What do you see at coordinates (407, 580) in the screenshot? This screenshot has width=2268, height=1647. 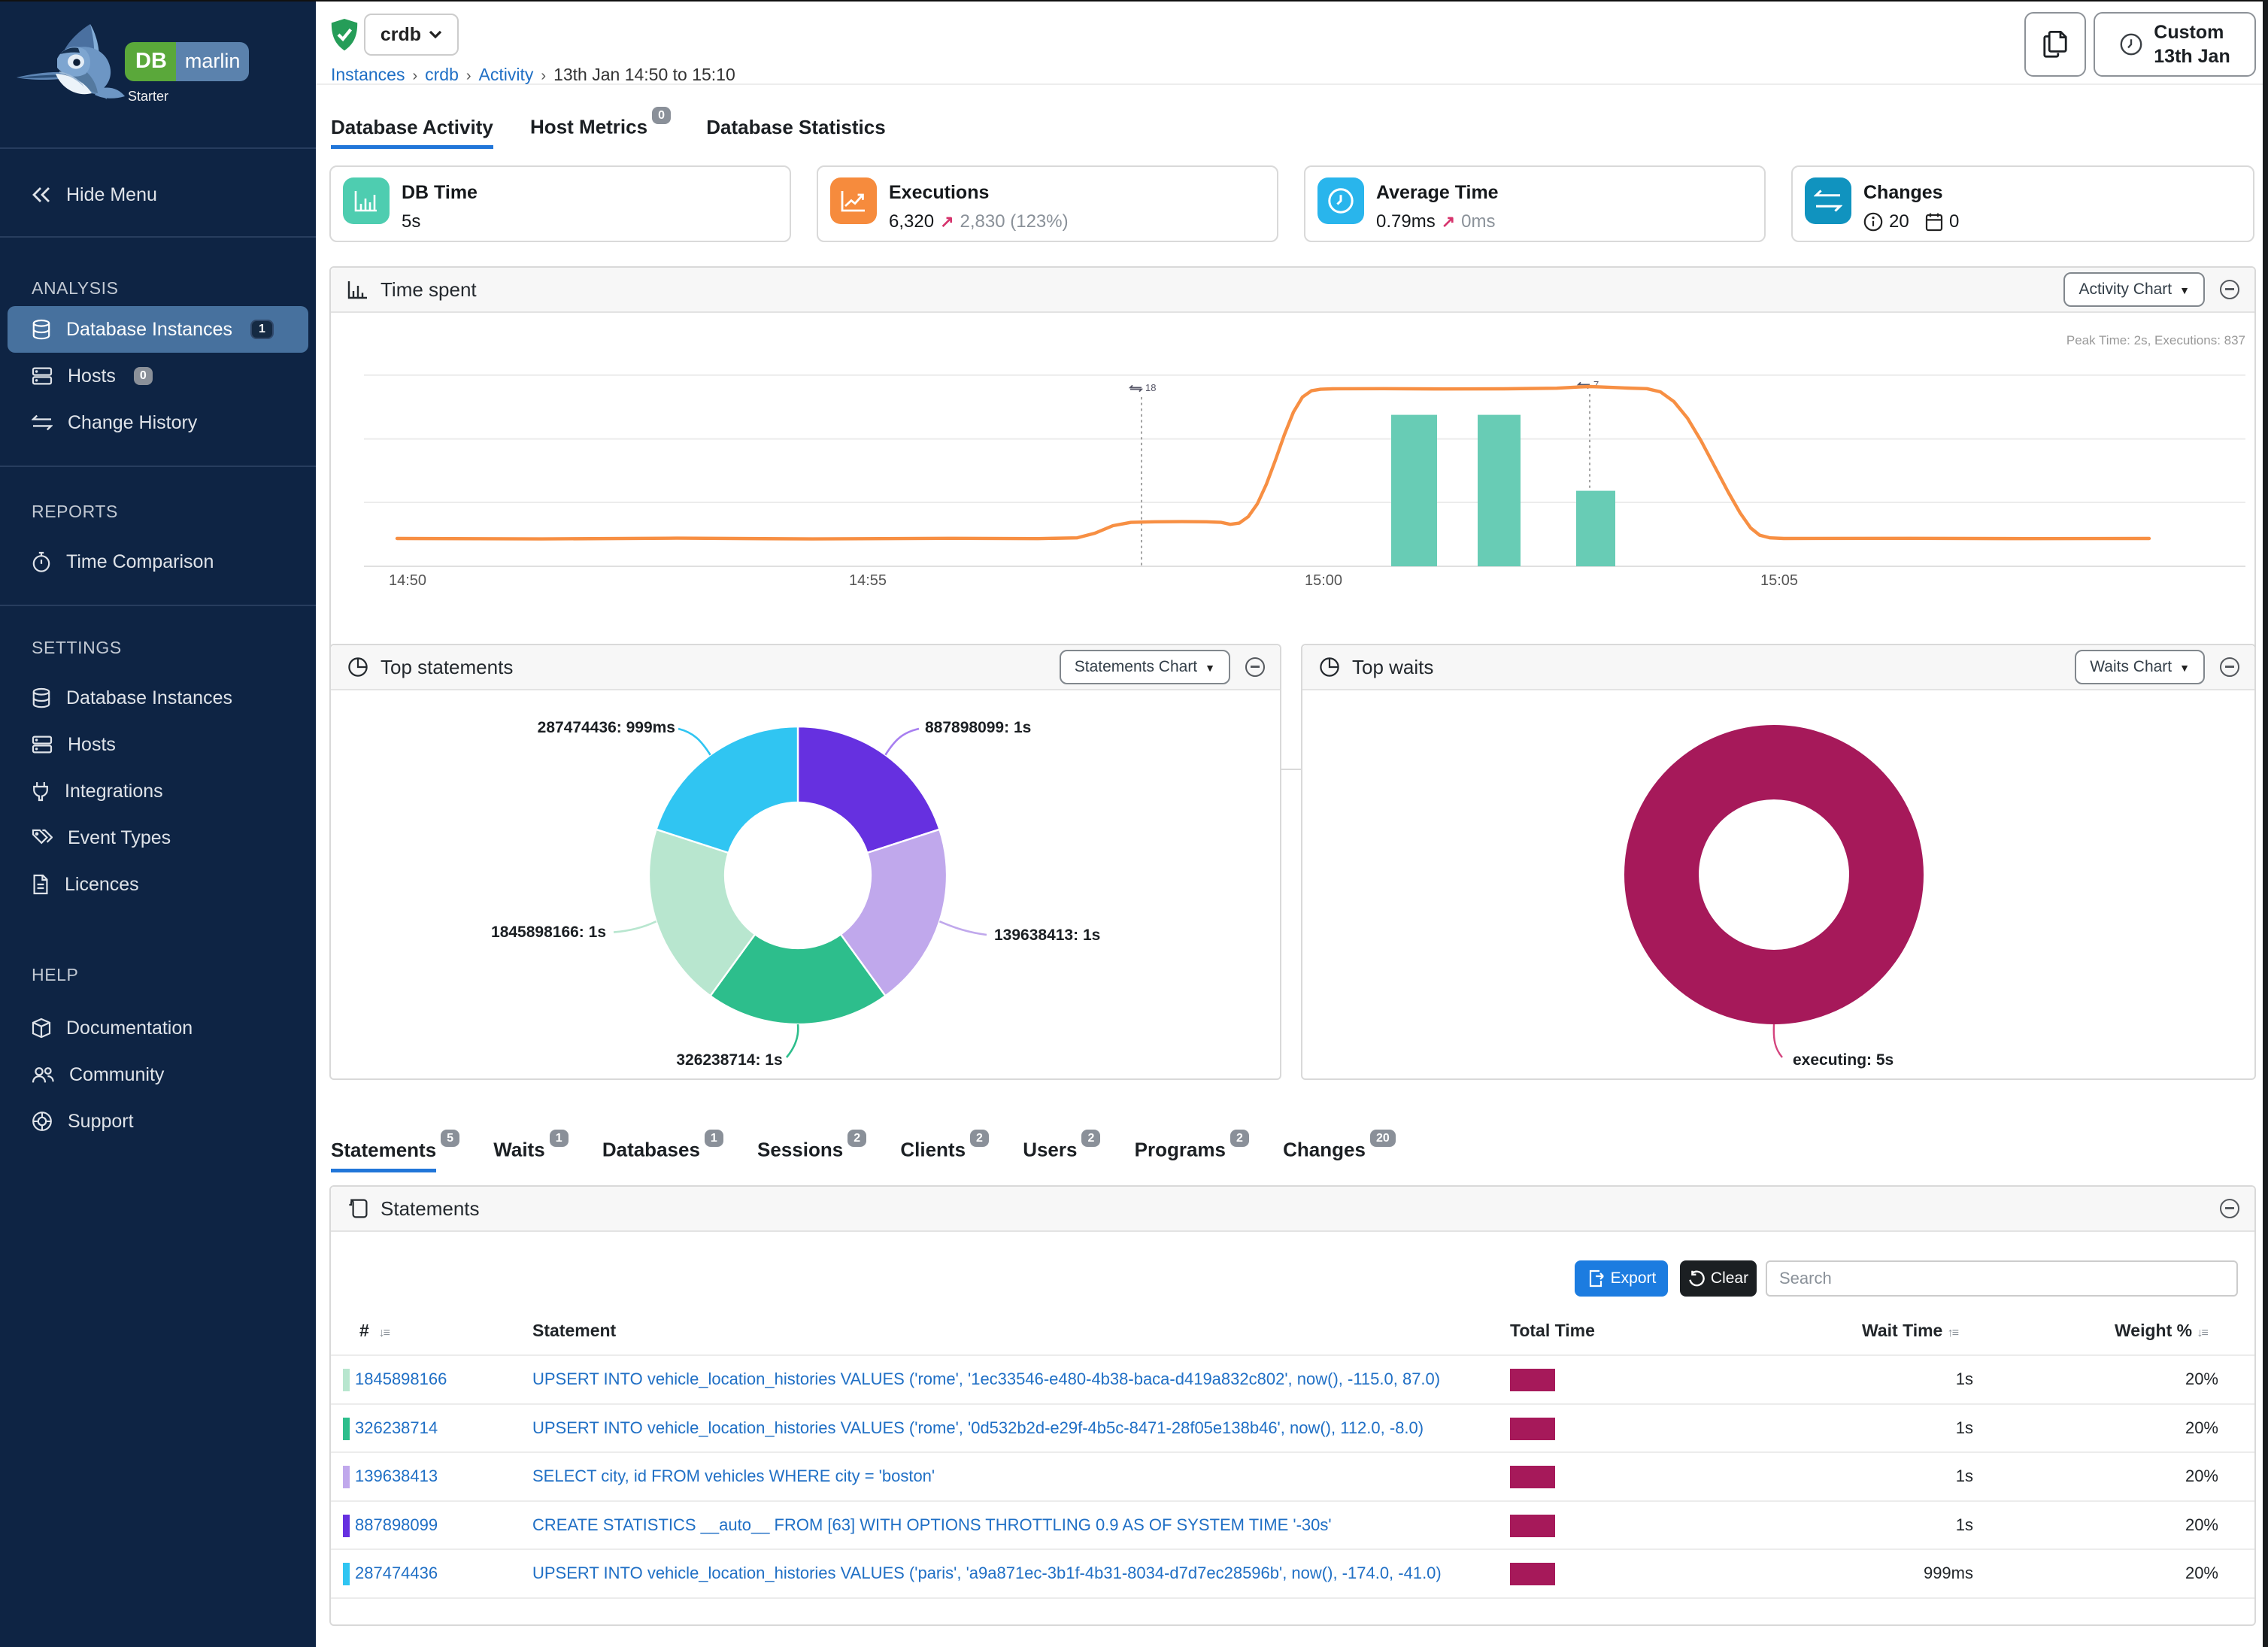 I see `svg-text: 14:50` at bounding box center [407, 580].